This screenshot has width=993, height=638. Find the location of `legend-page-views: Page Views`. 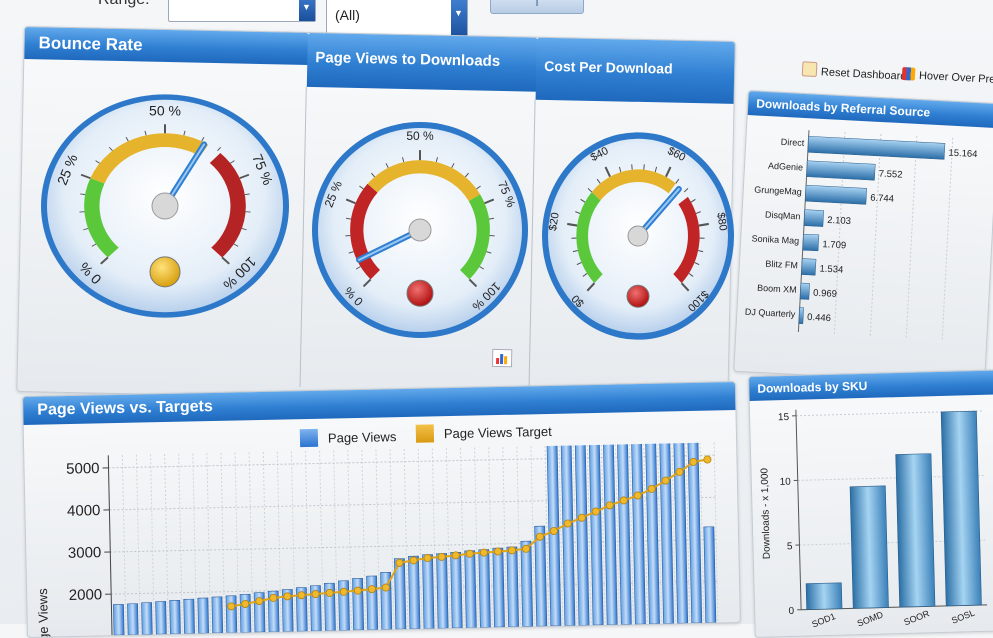

legend-page-views: Page Views is located at coordinates (348, 437).